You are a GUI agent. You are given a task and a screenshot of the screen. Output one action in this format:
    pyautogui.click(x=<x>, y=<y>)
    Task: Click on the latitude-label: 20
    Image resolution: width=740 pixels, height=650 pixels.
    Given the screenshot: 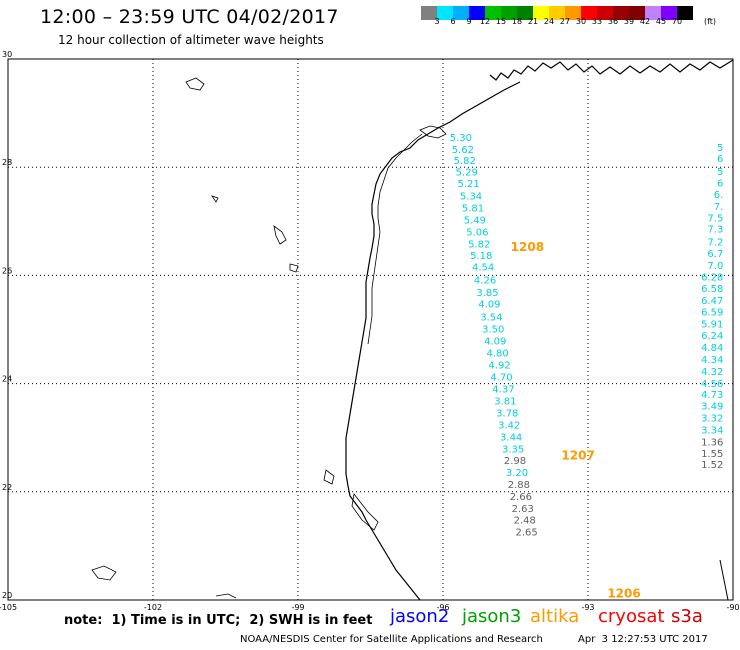 What is the action you would take?
    pyautogui.click(x=7, y=595)
    